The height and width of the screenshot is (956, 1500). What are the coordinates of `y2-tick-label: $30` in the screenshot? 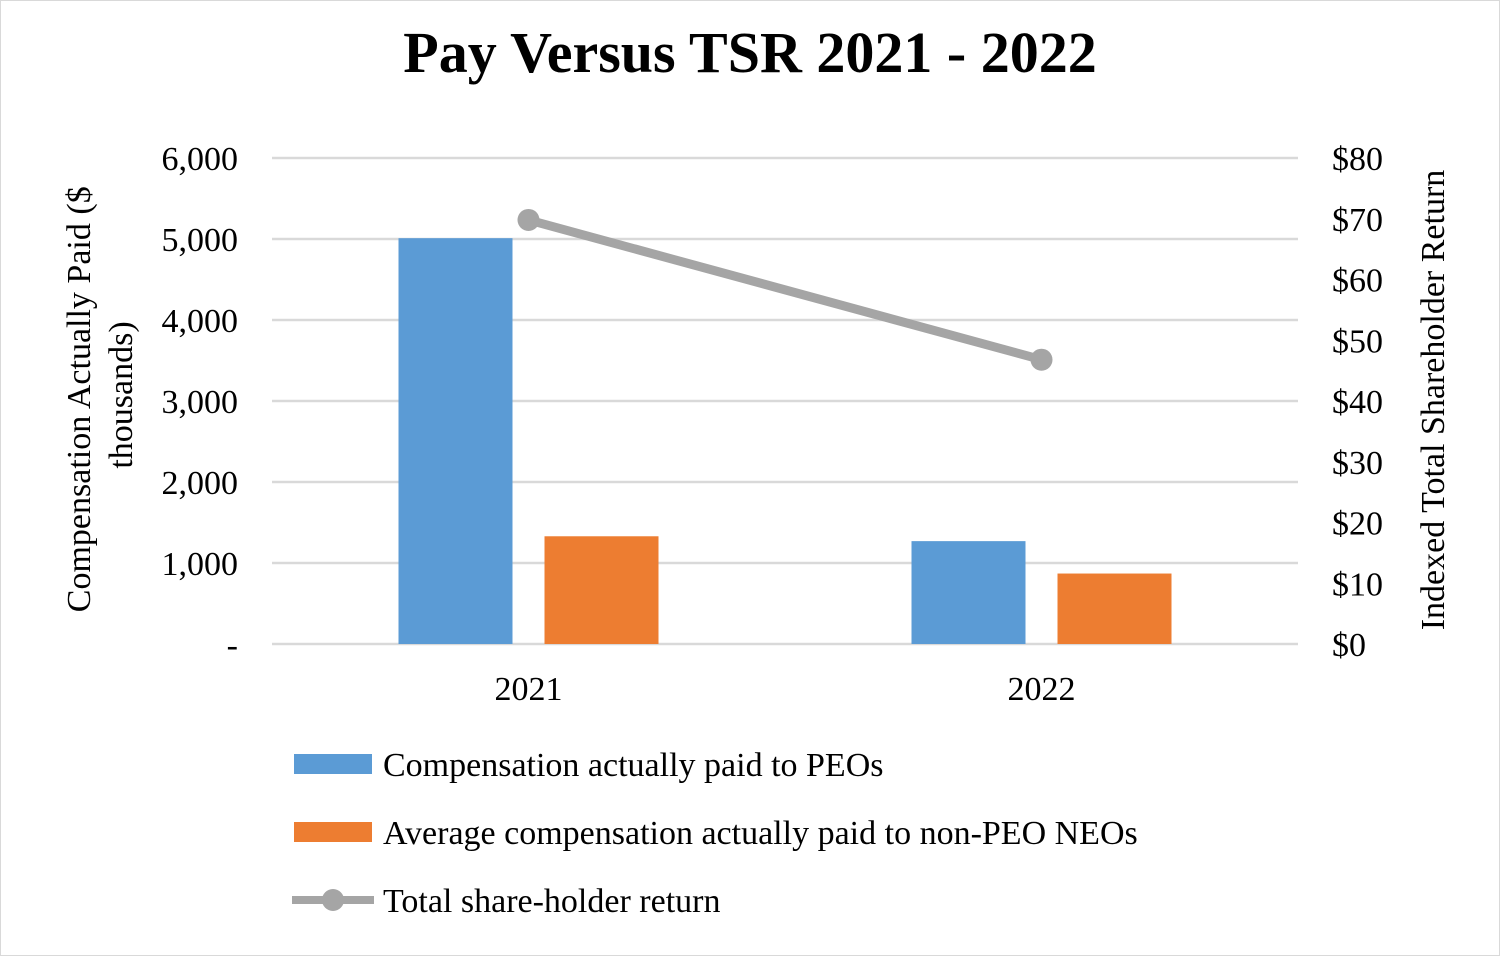 It's located at (1357, 463).